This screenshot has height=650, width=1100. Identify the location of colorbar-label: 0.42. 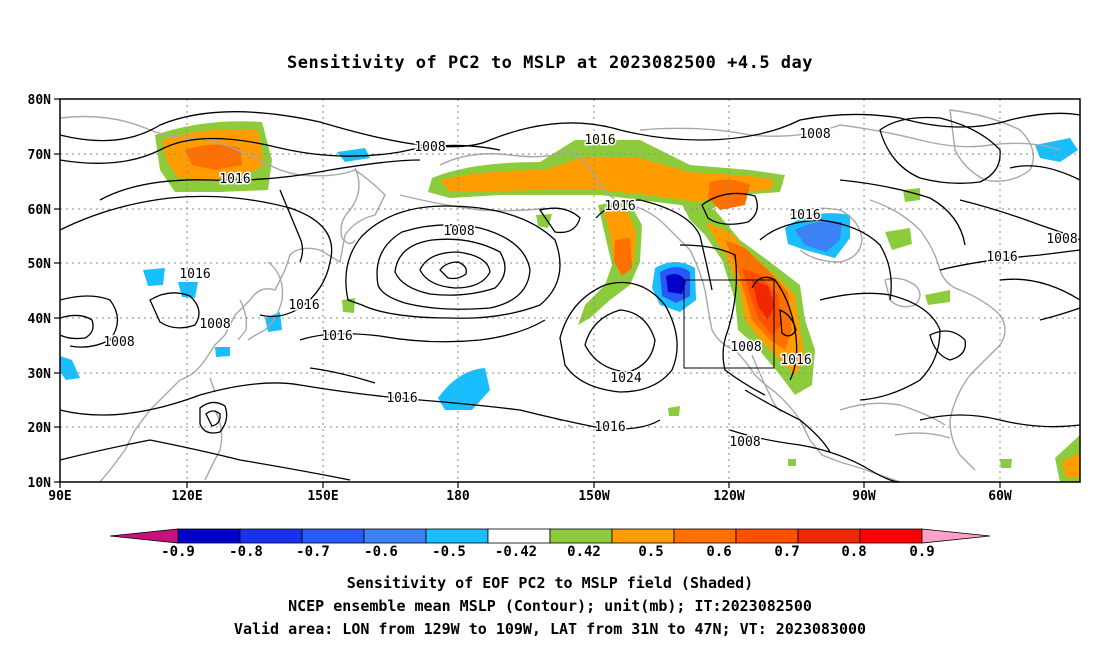
(584, 552).